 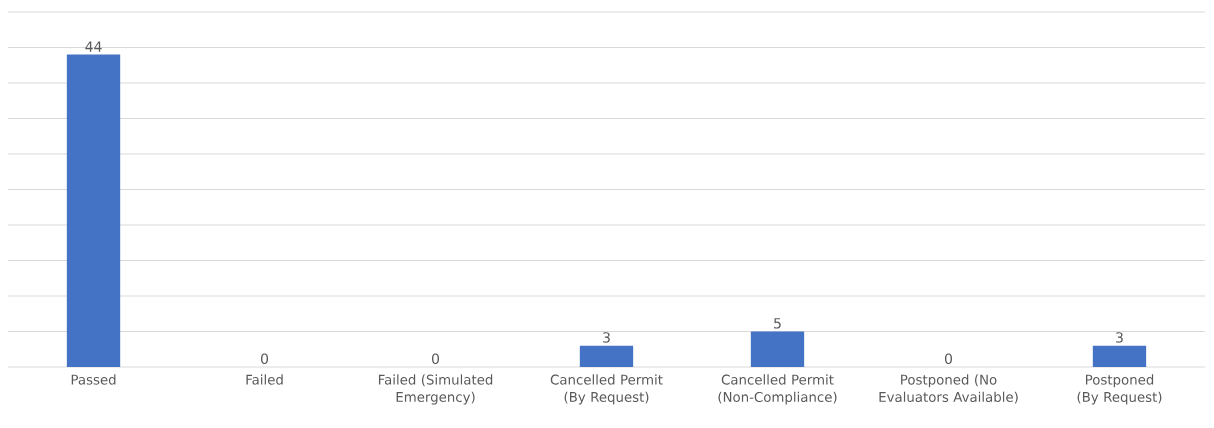 What do you see at coordinates (264, 379) in the screenshot?
I see `x-tick-label: Failed` at bounding box center [264, 379].